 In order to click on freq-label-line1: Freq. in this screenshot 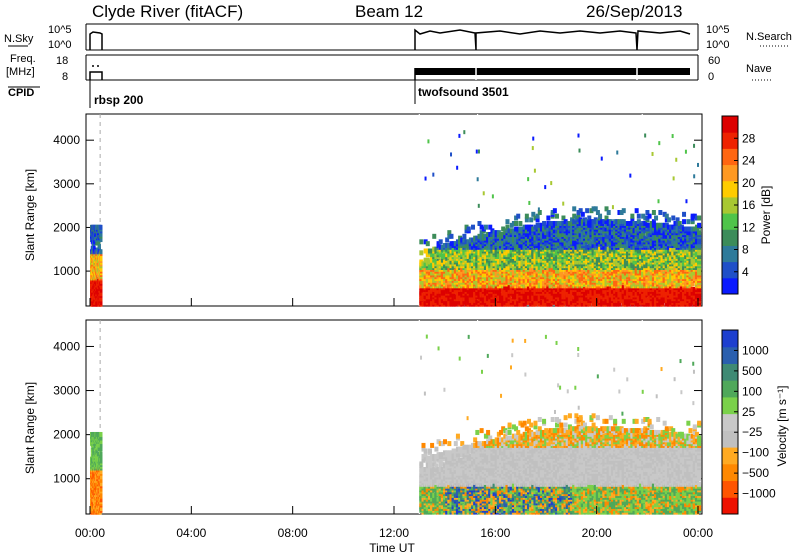, I will do `click(23, 59)`.